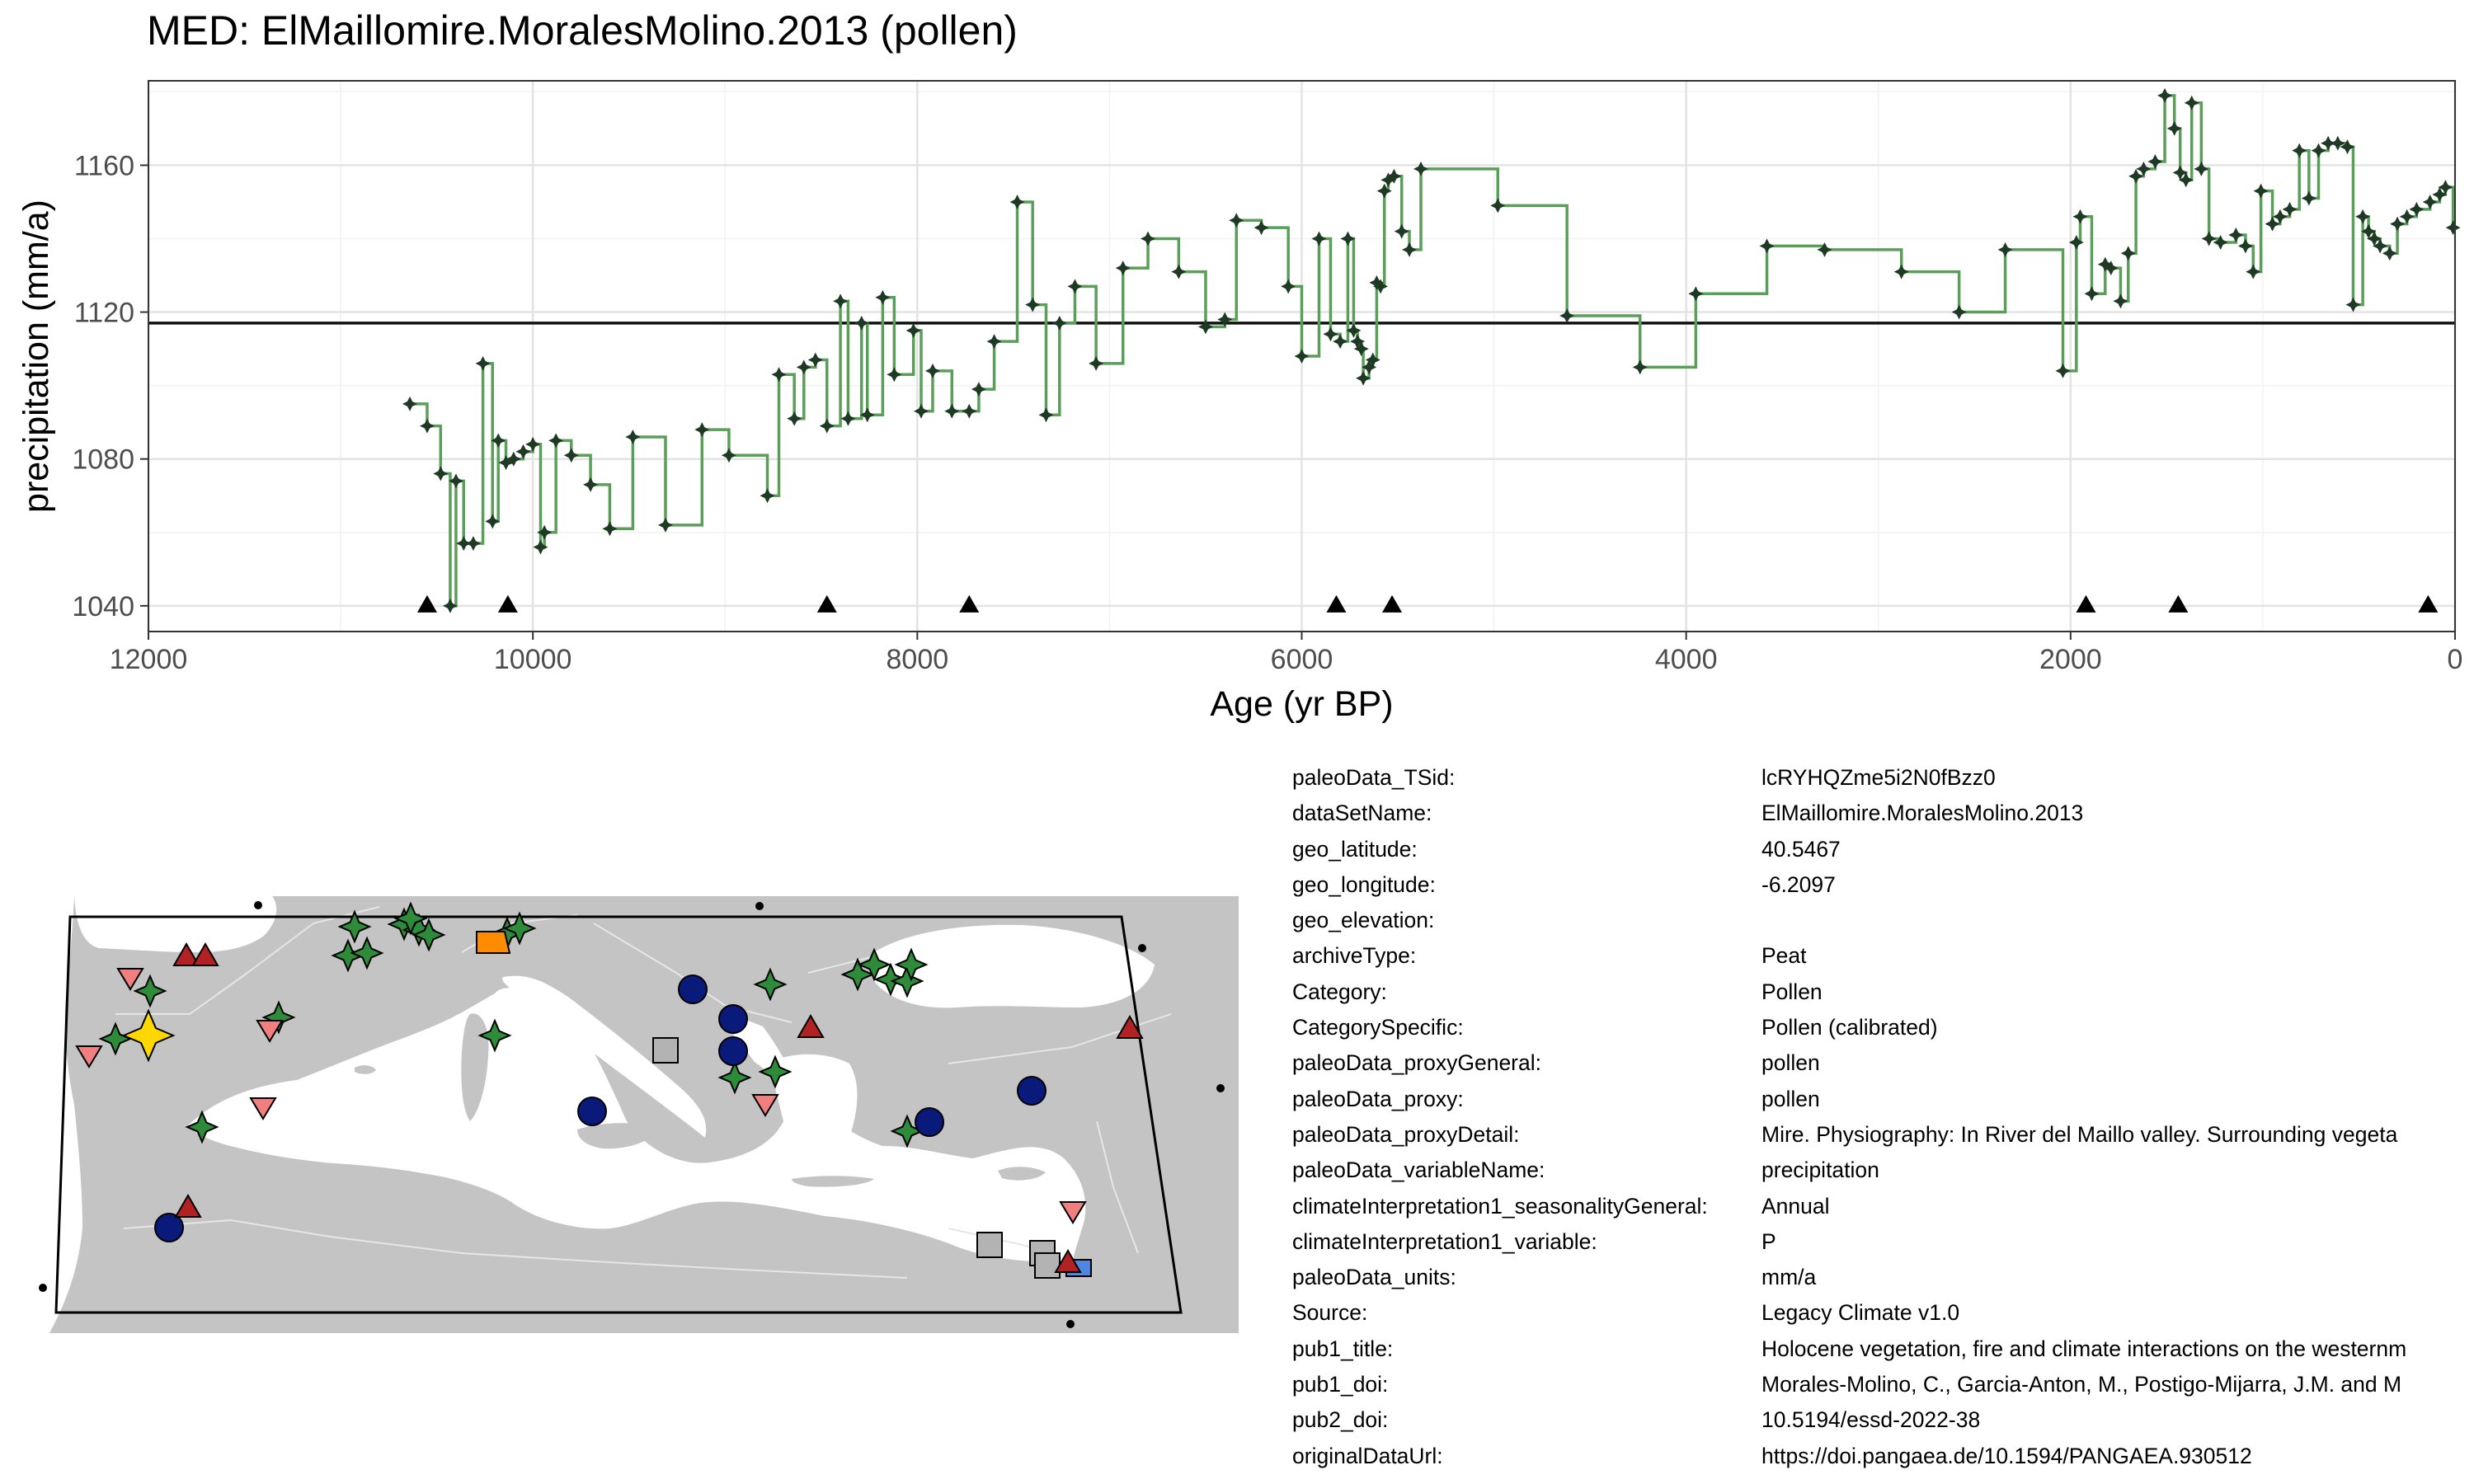 This screenshot has width=2474, height=1484. I want to click on metadata-value: Peat, so click(1784, 956).